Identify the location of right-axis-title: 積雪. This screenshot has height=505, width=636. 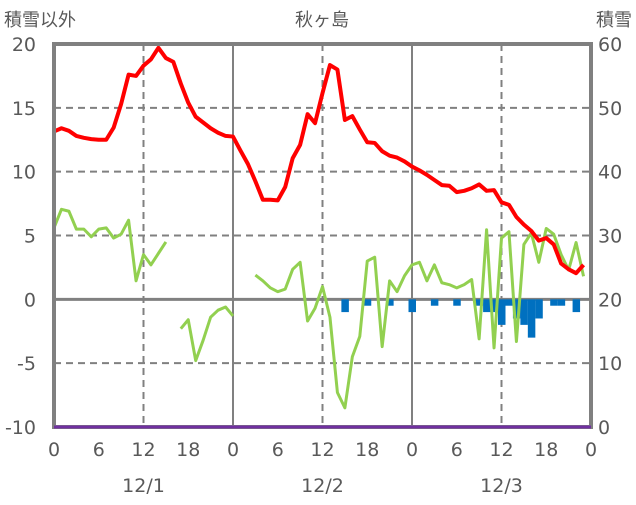
(614, 20).